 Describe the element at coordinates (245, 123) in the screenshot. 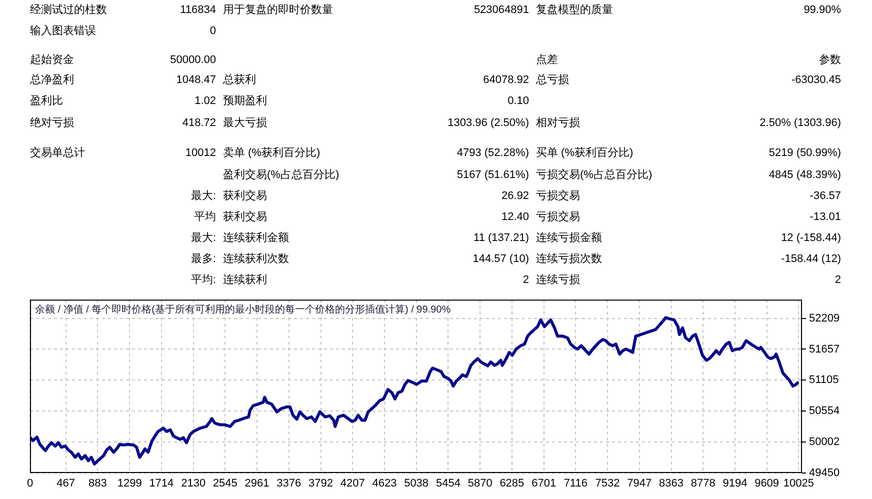

I see `text: 最大亏损` at that location.